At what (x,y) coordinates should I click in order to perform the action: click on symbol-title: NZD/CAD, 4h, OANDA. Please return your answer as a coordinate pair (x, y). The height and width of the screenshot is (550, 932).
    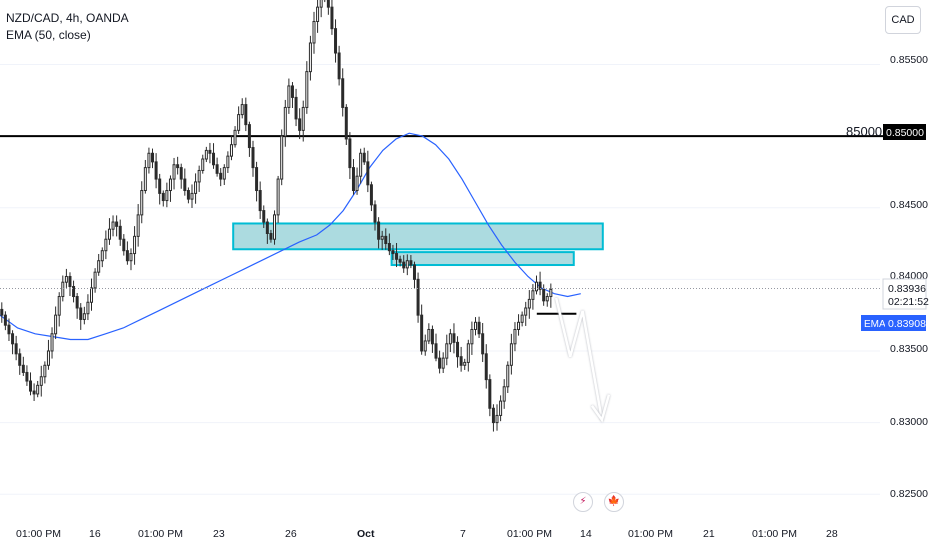
    Looking at the image, I should click on (67, 18).